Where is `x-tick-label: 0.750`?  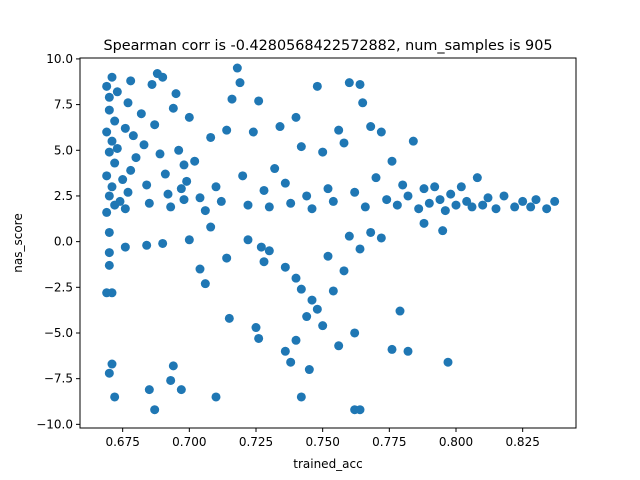 x-tick-label: 0.750 is located at coordinates (322, 442).